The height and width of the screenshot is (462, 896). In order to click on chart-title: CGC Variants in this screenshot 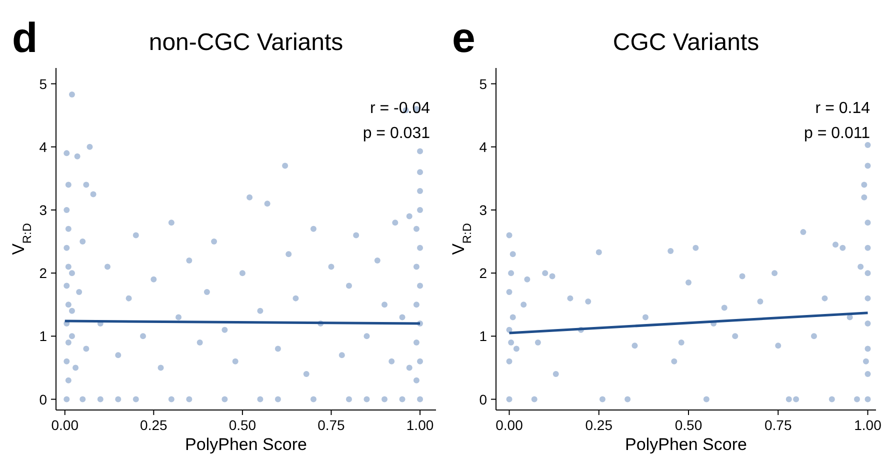, I will do `click(686, 42)`.